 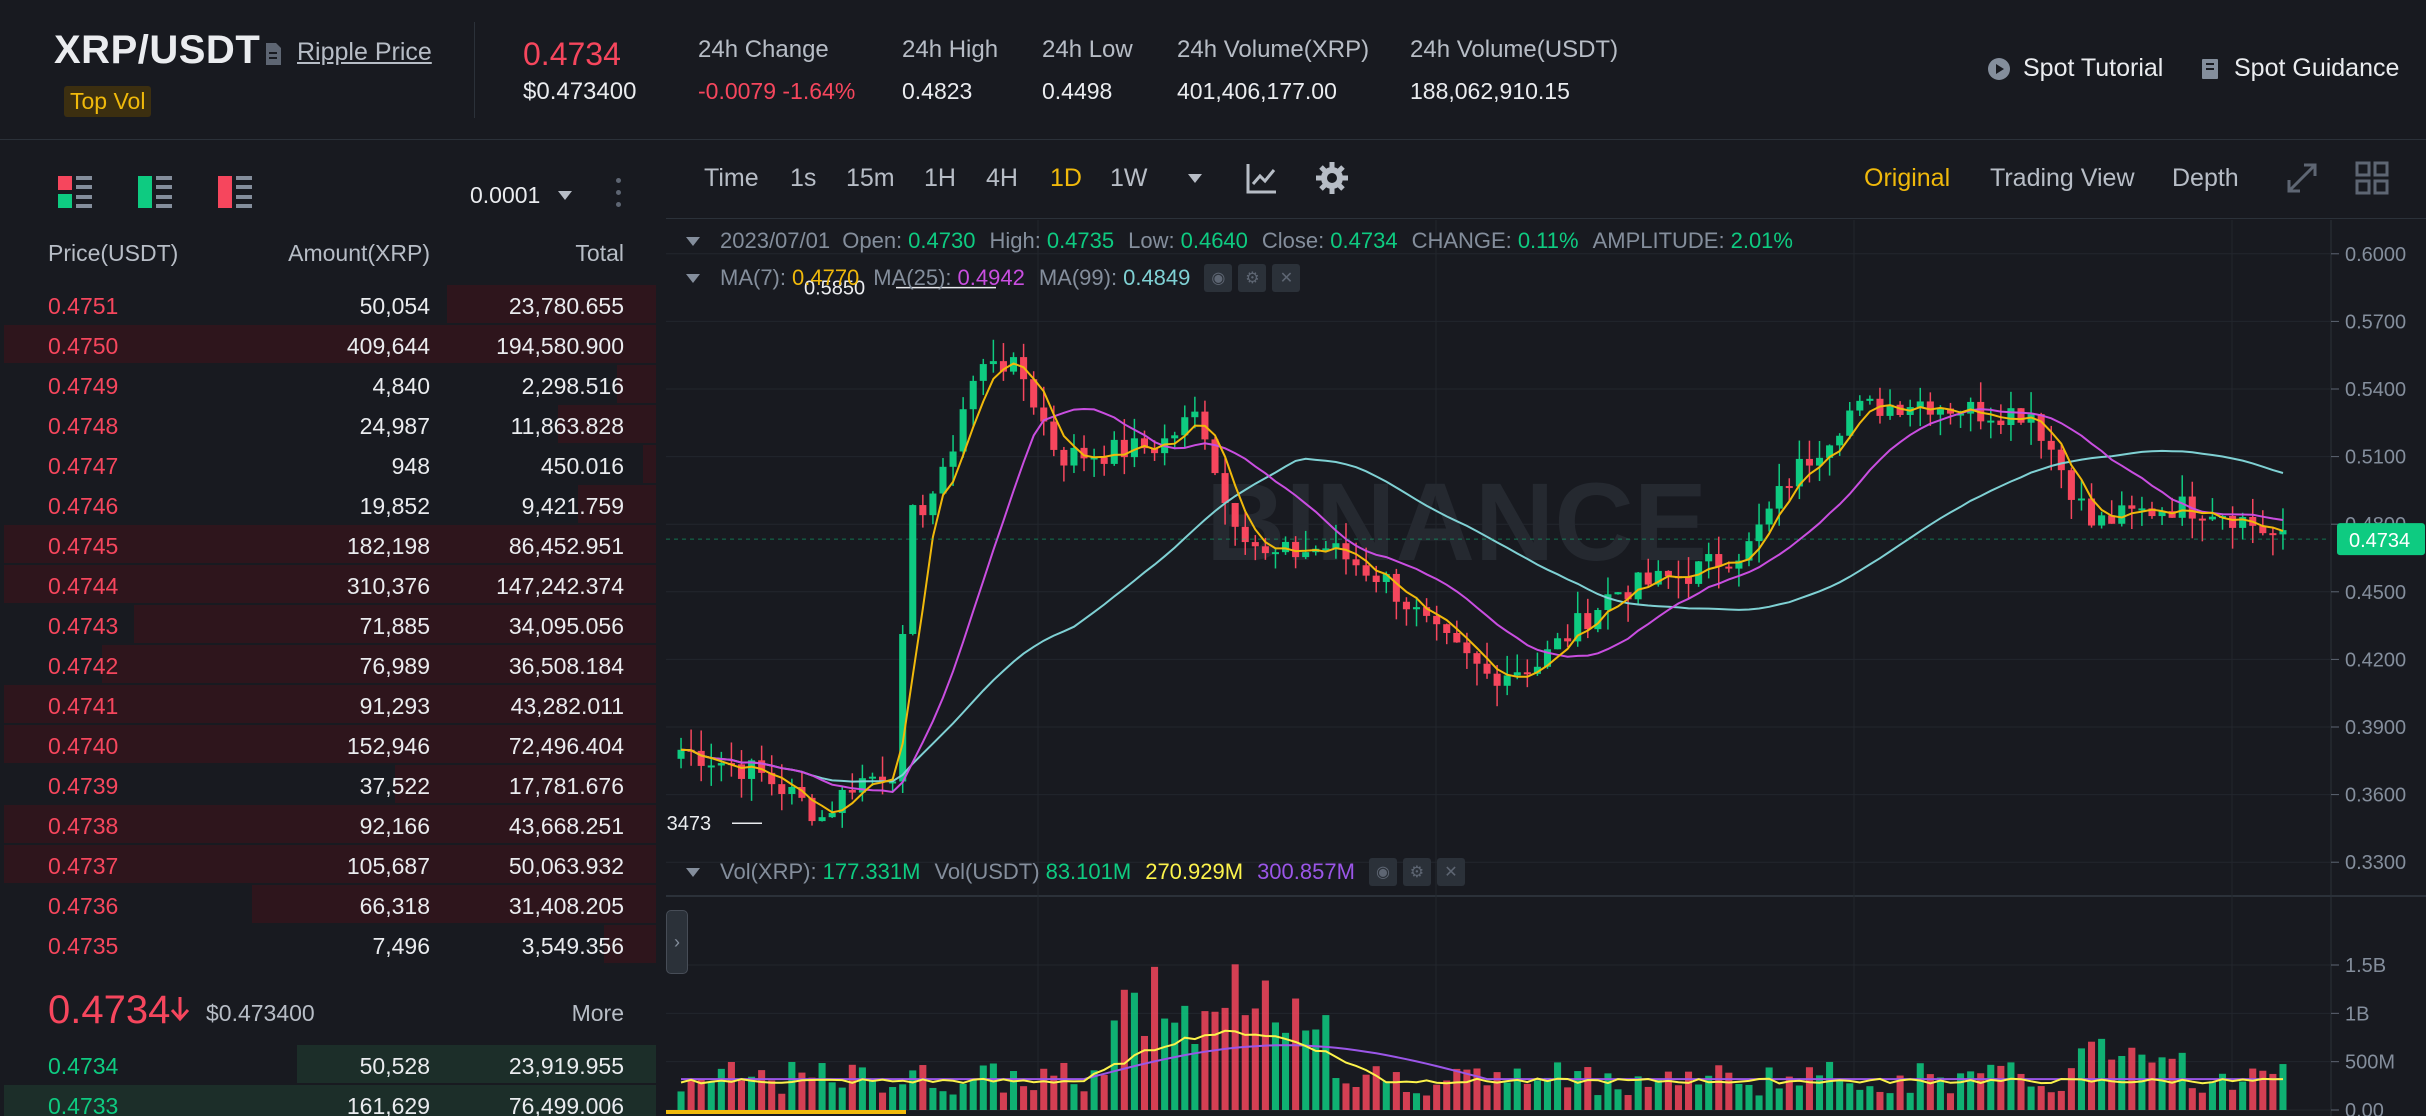 I want to click on ask-row: 0.4744 310,376 147,242.374, so click(x=330, y=585).